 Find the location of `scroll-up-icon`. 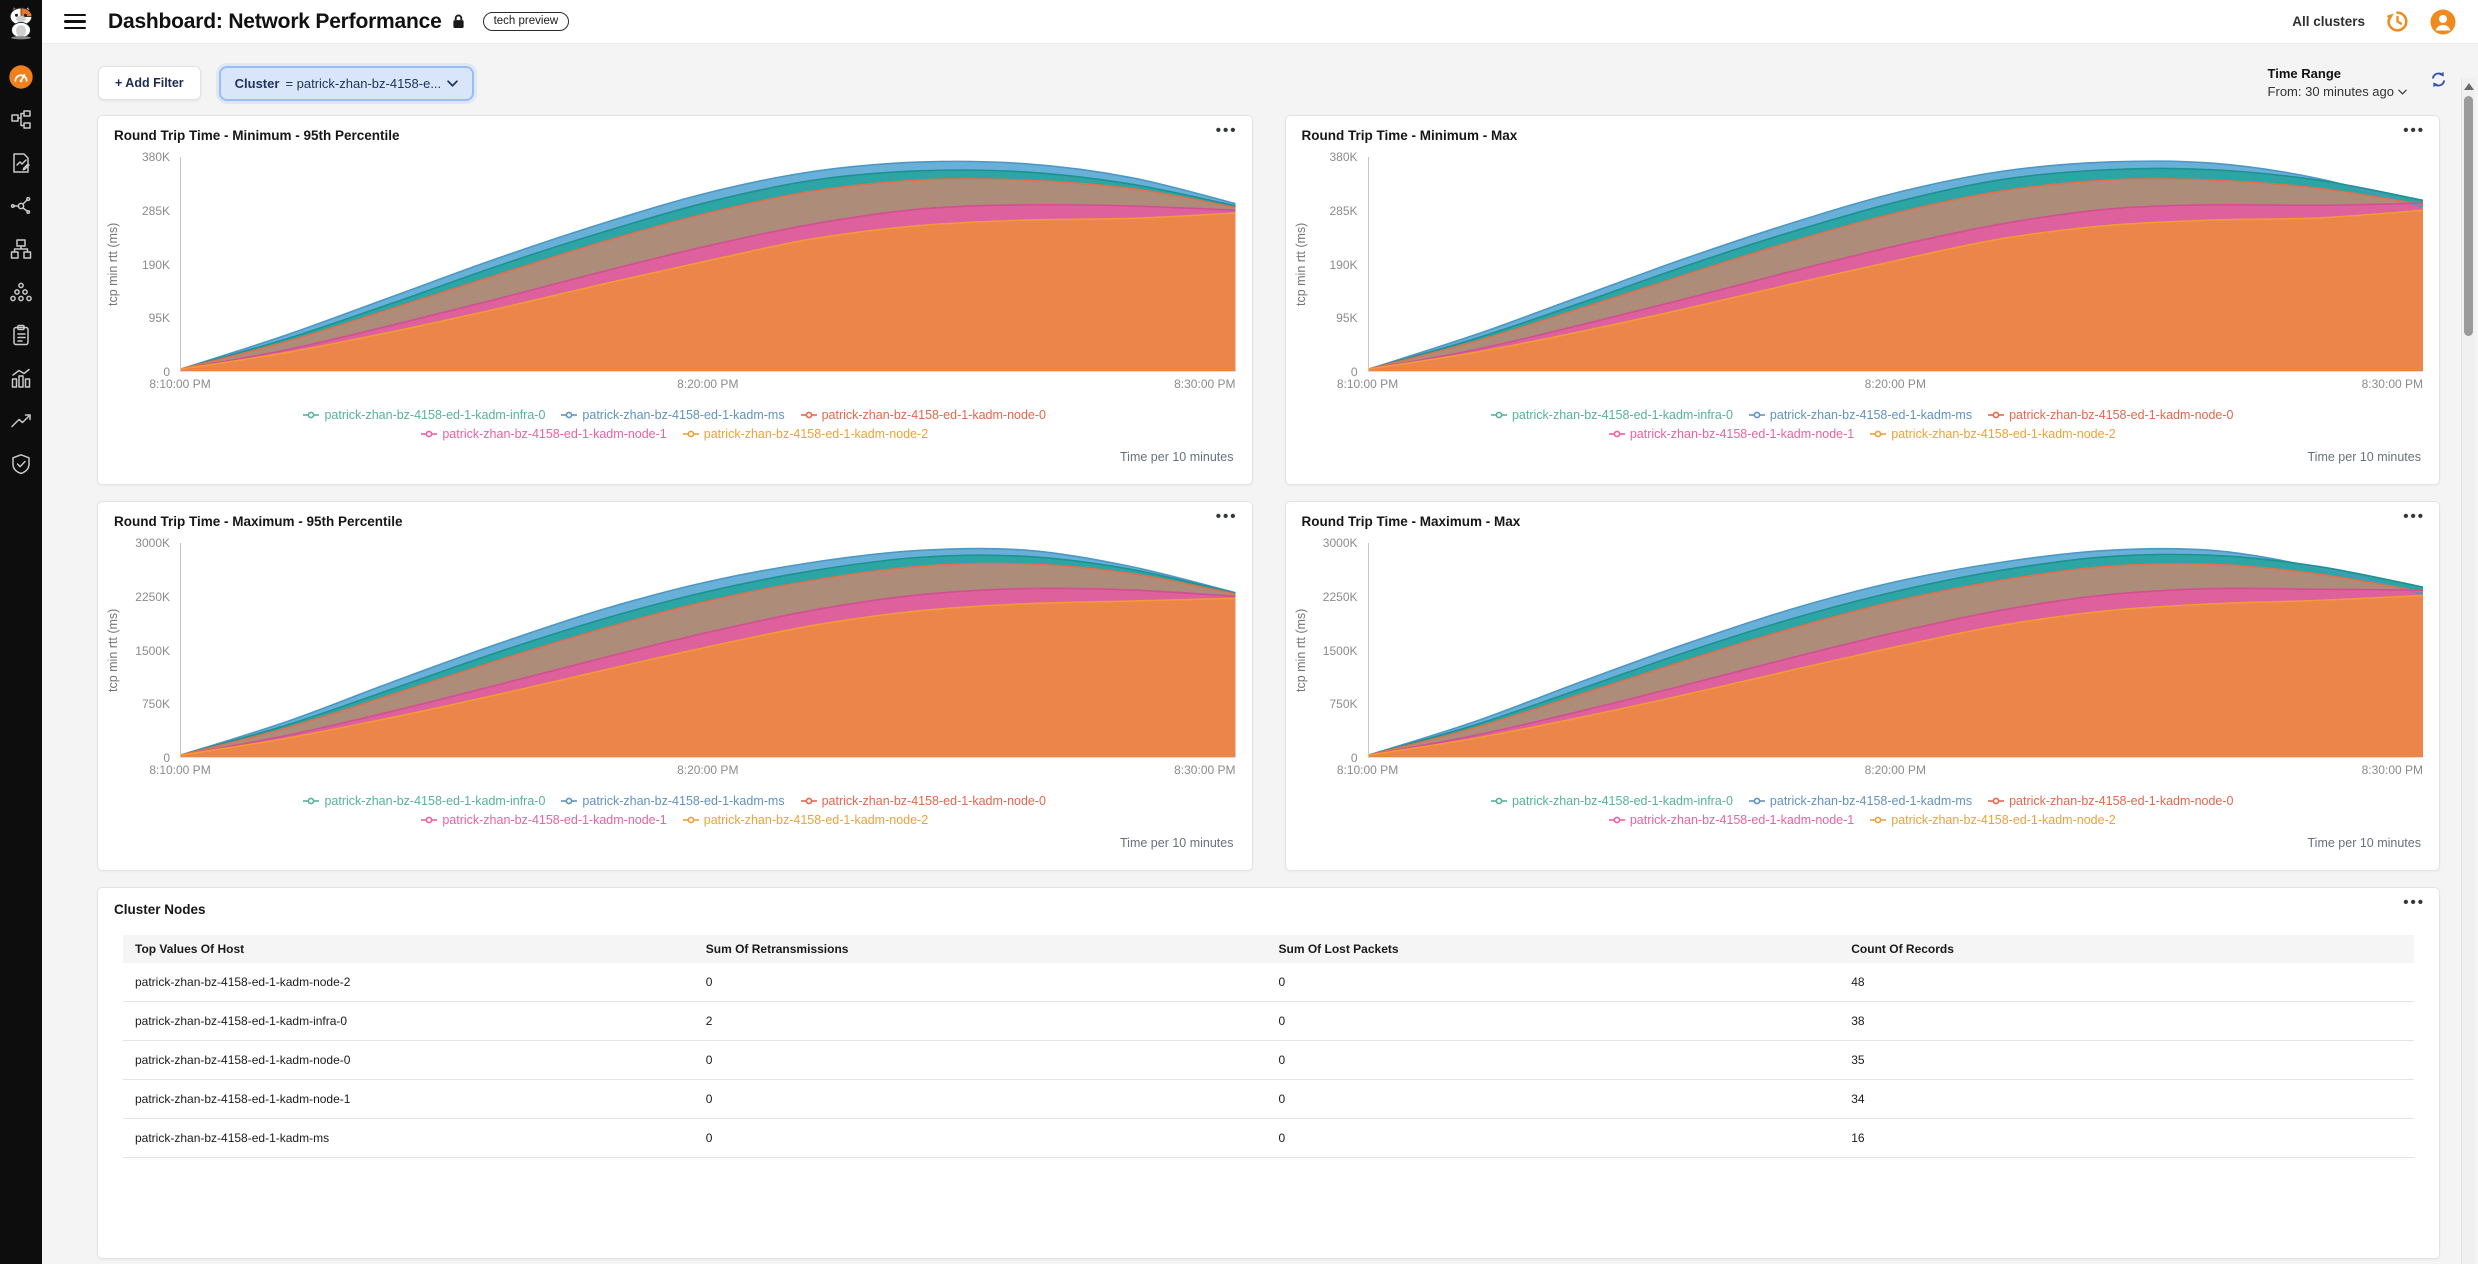

scroll-up-icon is located at coordinates (2468, 86).